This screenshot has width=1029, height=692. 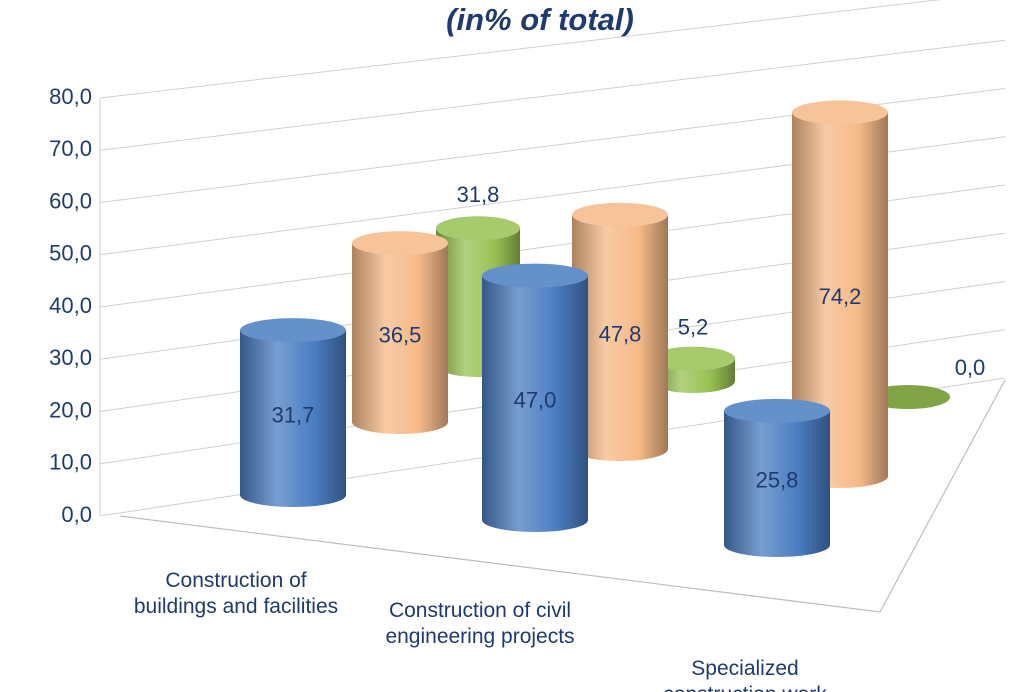 I want to click on y-tick-label: 30,0, so click(x=70, y=357).